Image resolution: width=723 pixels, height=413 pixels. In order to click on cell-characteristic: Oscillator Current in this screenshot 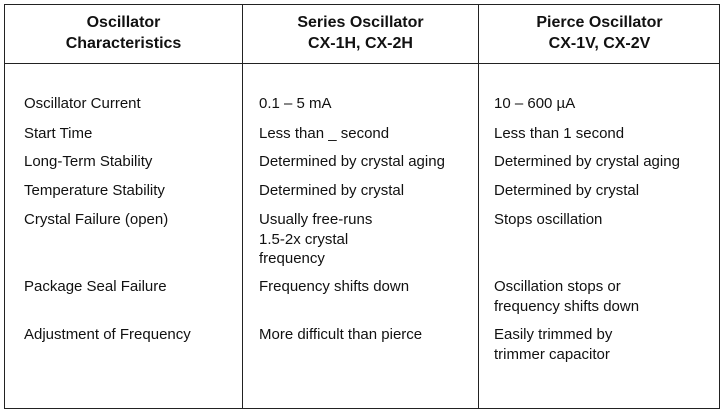, I will do `click(82, 103)`.